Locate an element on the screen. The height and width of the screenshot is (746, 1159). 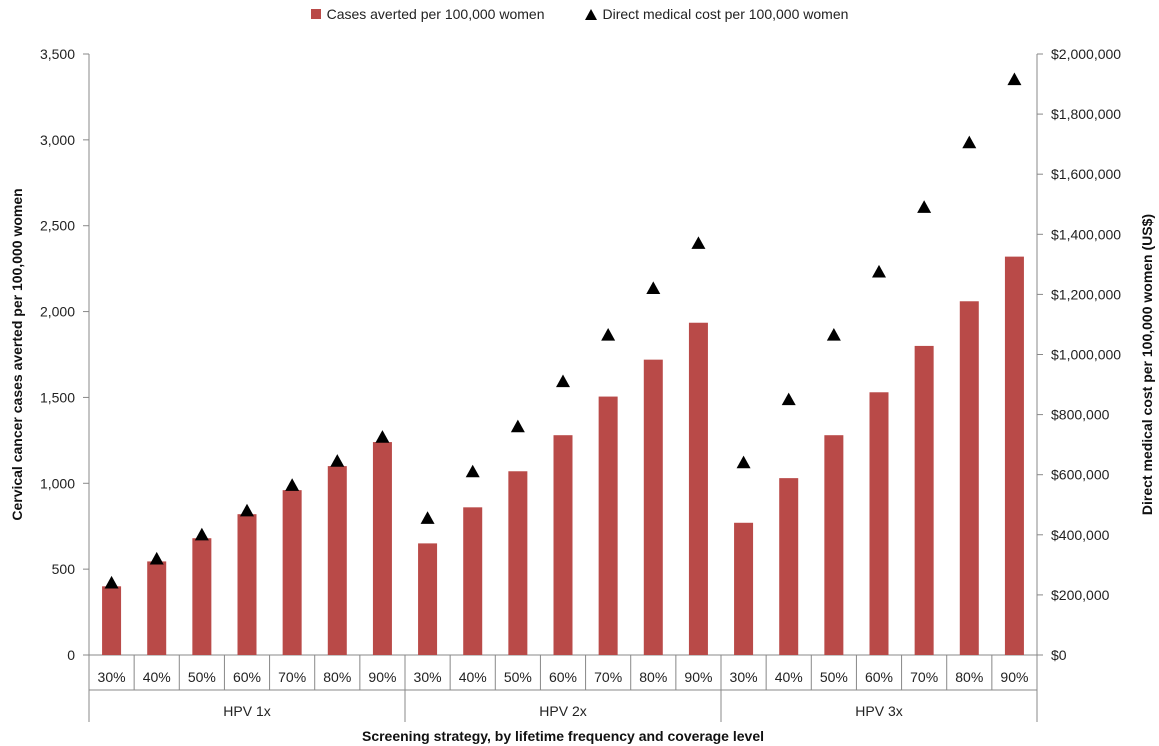
legend-label-cases: Cases averted per 100,000 women is located at coordinates (435, 14).